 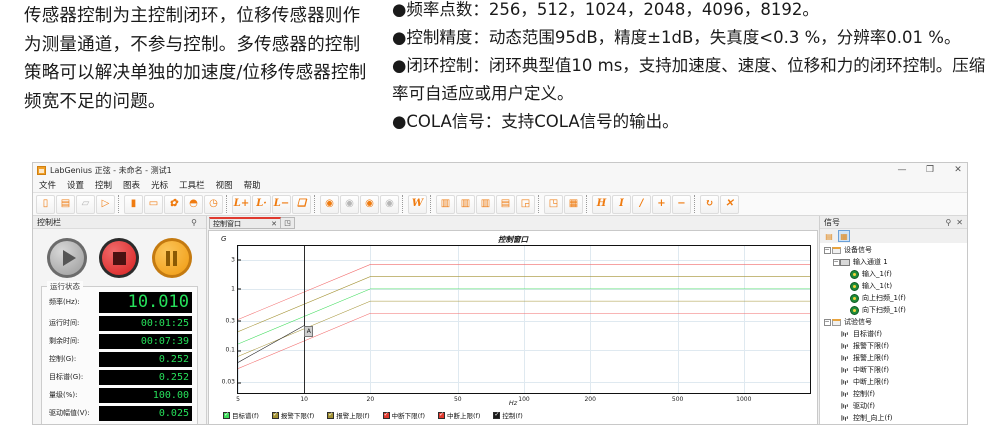 I want to click on signal-tree-item: 向下扫频_1(f), so click(x=895, y=310).